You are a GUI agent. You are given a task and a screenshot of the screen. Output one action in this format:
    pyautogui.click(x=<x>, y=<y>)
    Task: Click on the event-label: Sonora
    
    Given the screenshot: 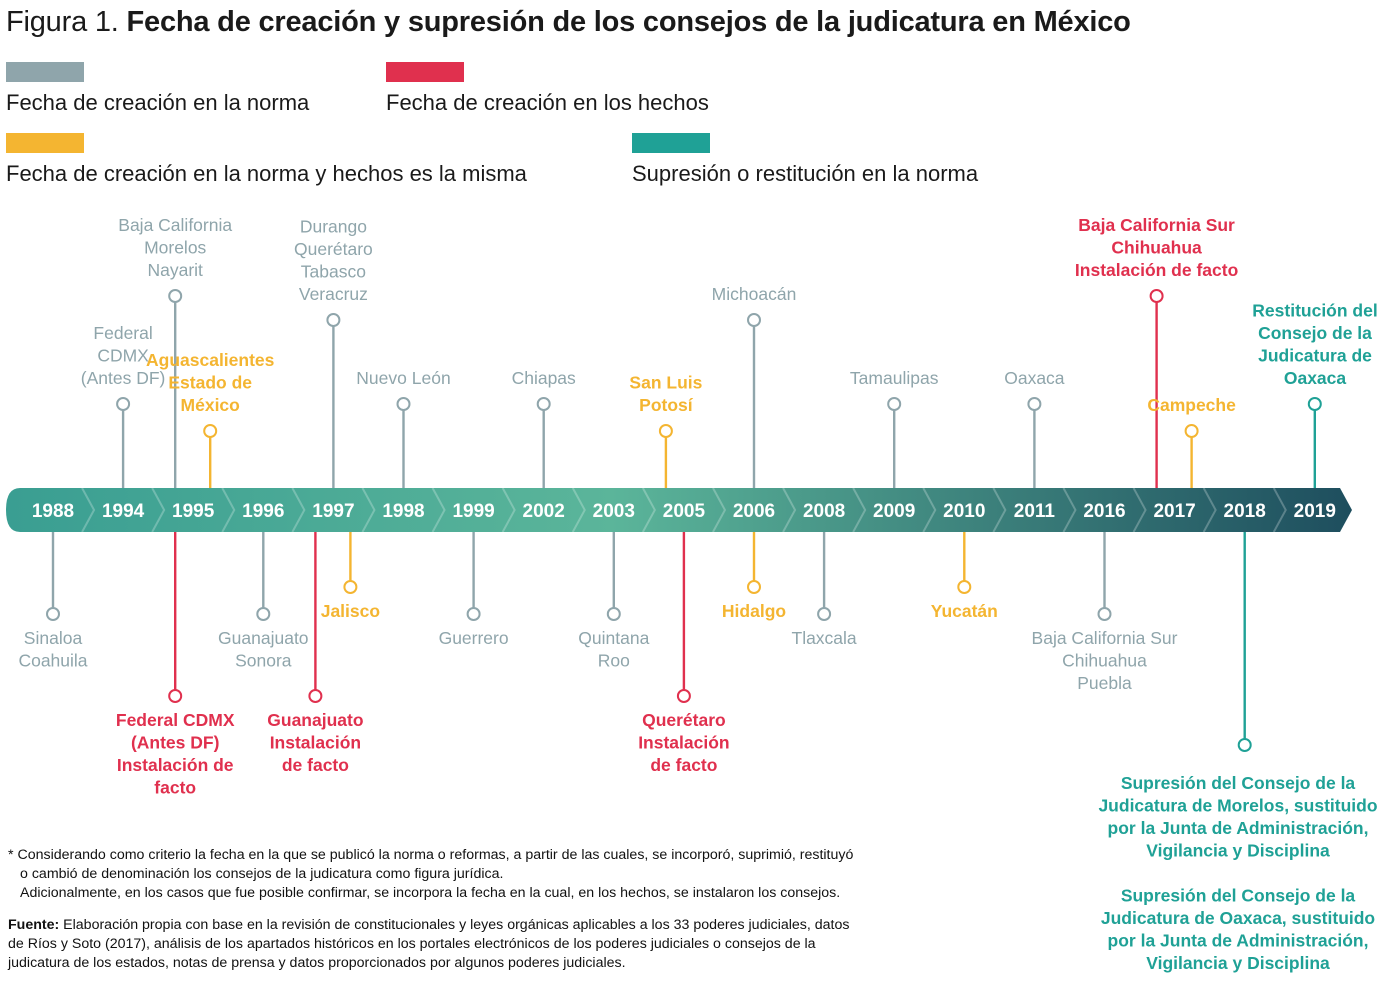 What is the action you would take?
    pyautogui.click(x=263, y=661)
    